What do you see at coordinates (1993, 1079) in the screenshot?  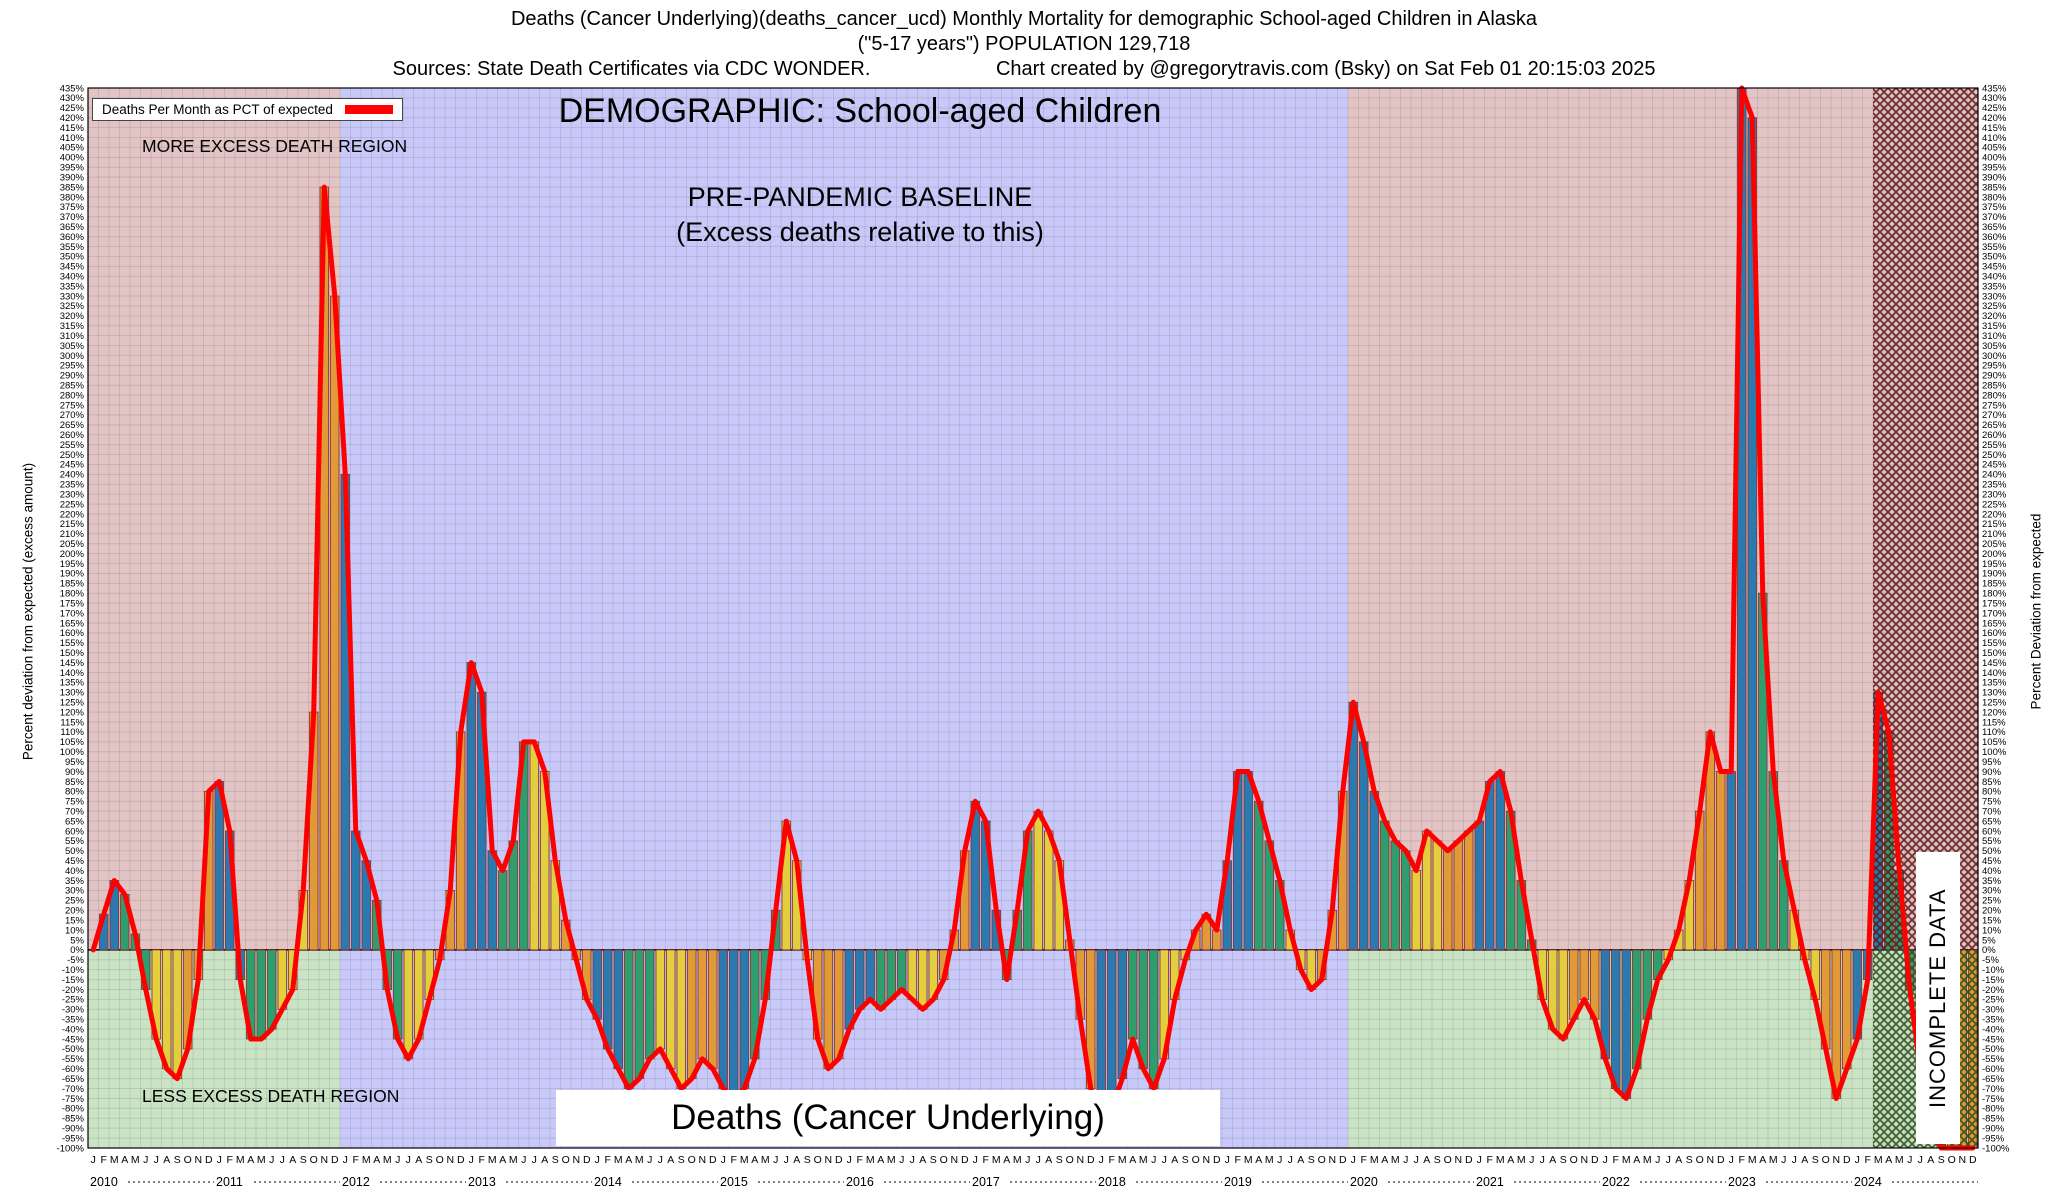 I see `svg-text: -65%` at bounding box center [1993, 1079].